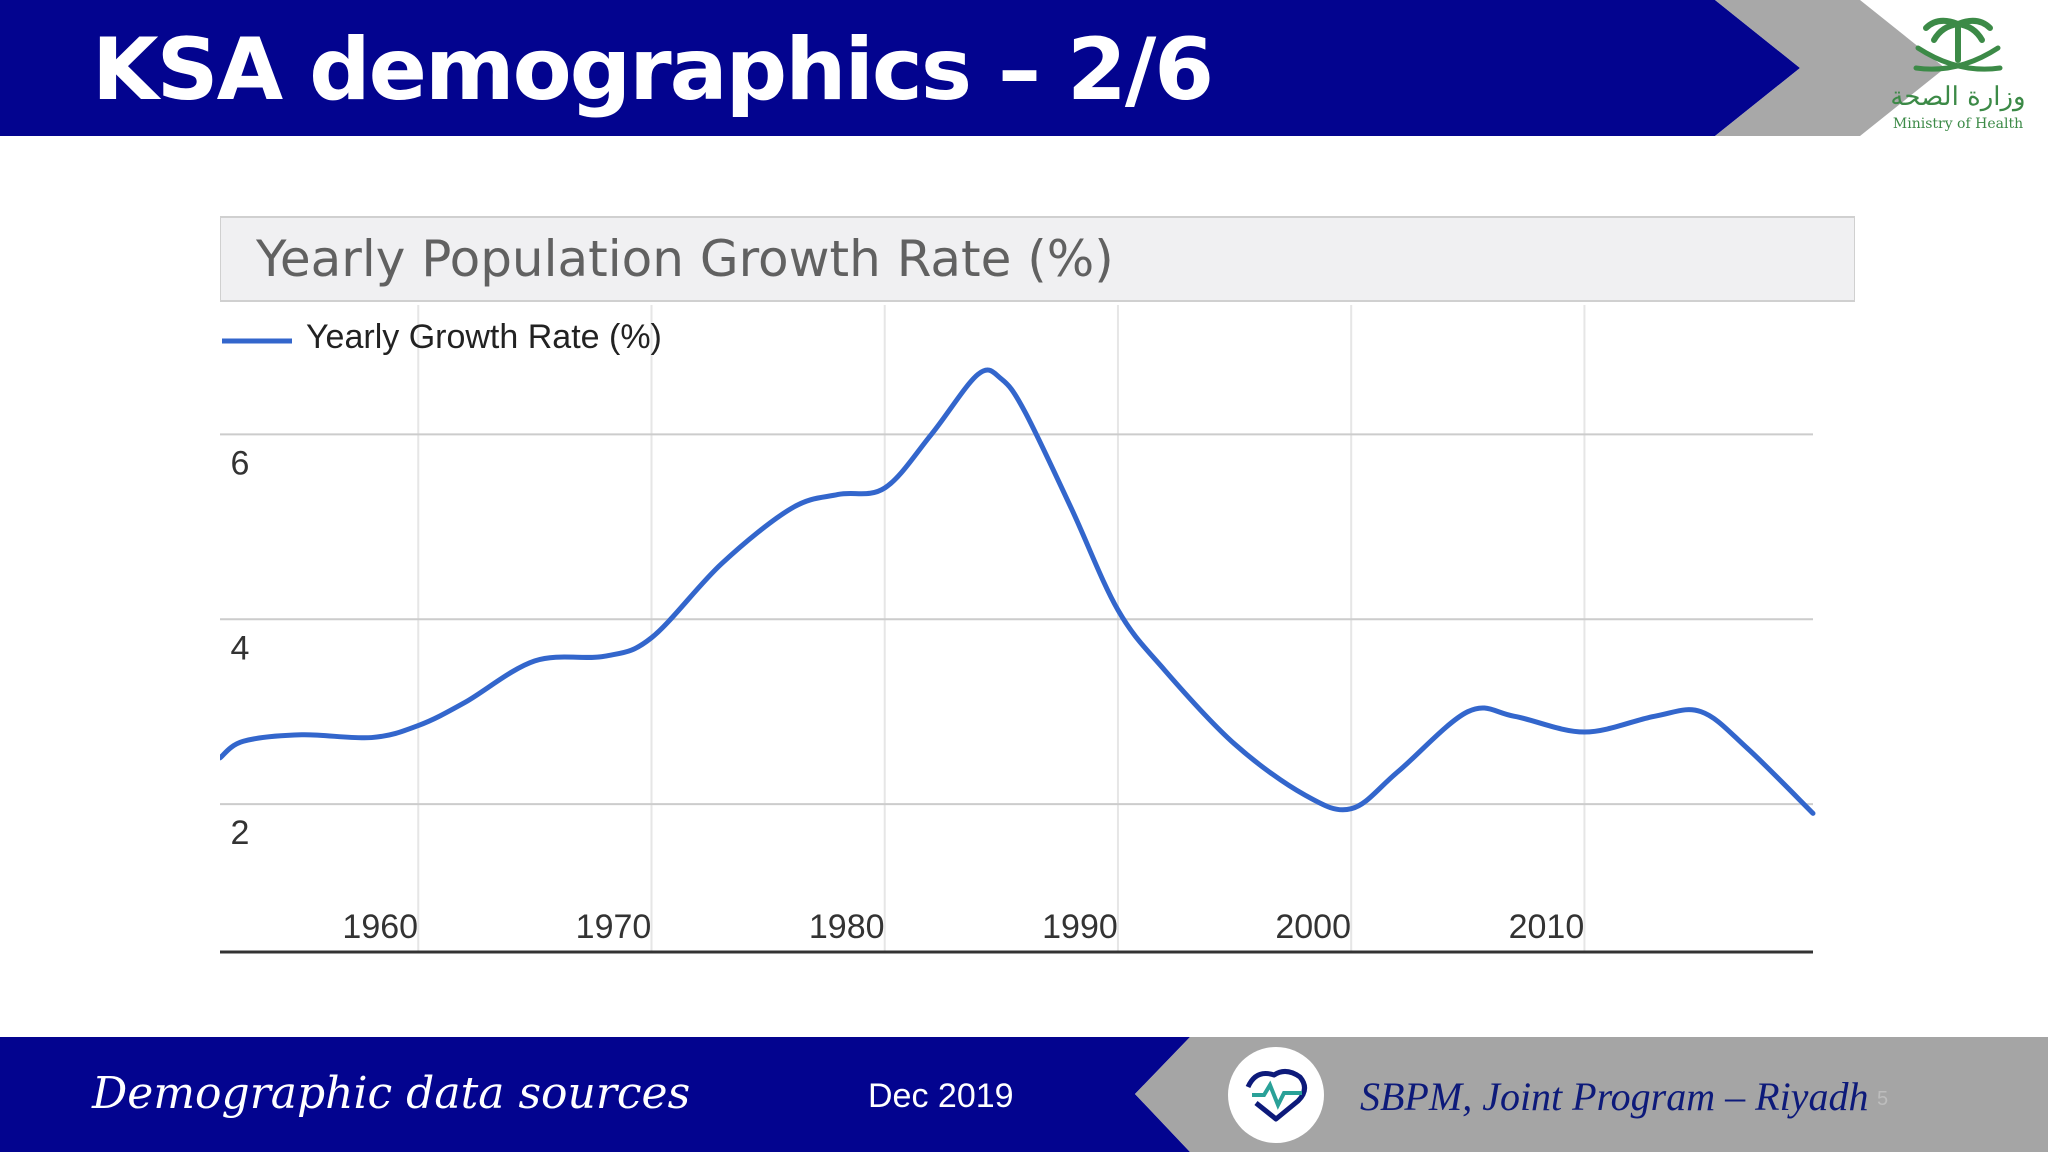 This screenshot has width=2048, height=1152. Describe the element at coordinates (653, 70) in the screenshot. I see `slide-title: KSA demographics – 2/6` at that location.